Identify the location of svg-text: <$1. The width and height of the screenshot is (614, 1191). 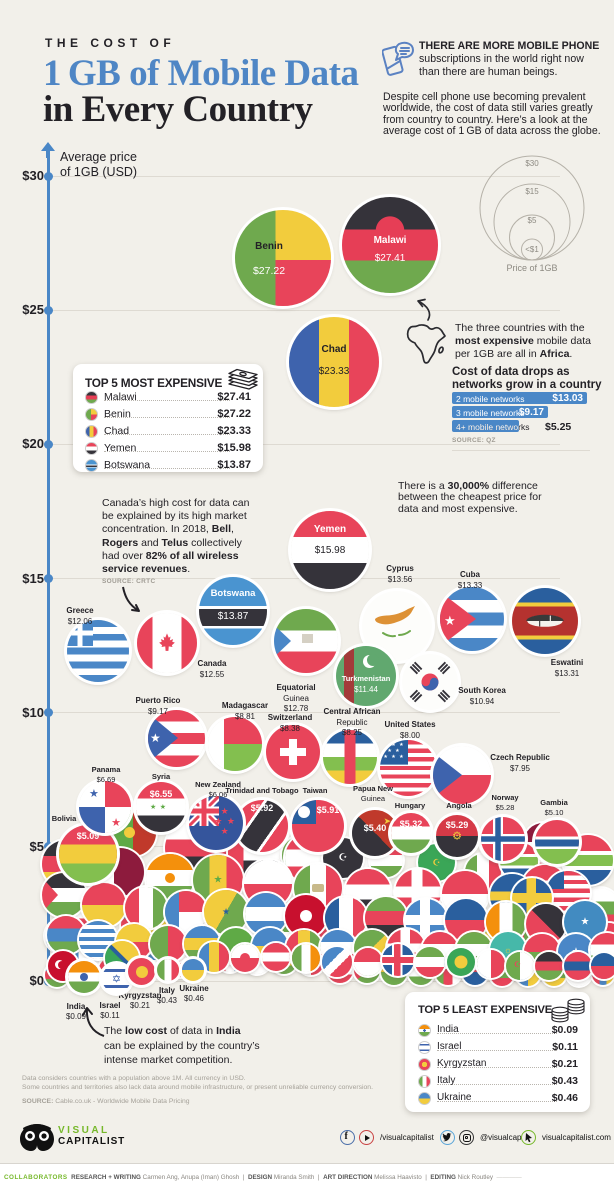
(532, 249).